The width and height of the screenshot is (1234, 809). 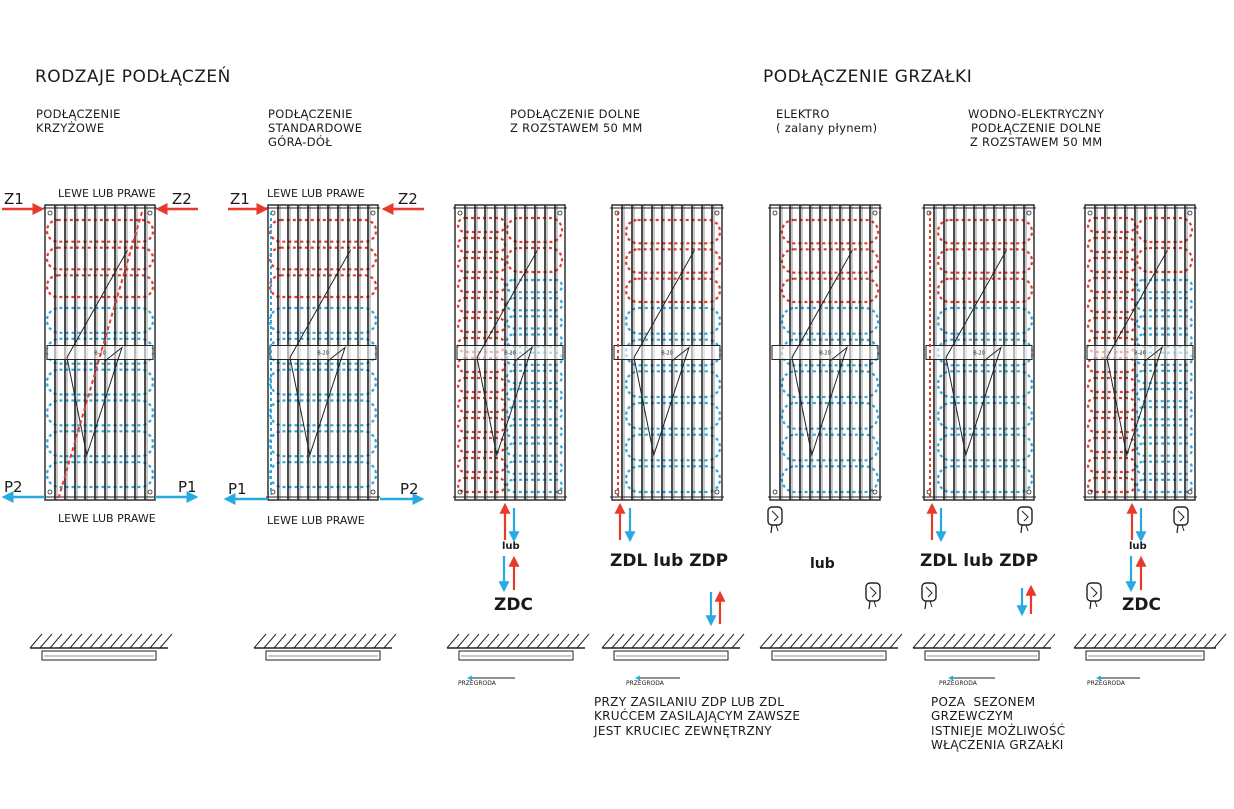 I want to click on caption-standard: PODŁĄCZENIE STANDARDOWE GÓRA-DÓŁ, so click(x=315, y=128).